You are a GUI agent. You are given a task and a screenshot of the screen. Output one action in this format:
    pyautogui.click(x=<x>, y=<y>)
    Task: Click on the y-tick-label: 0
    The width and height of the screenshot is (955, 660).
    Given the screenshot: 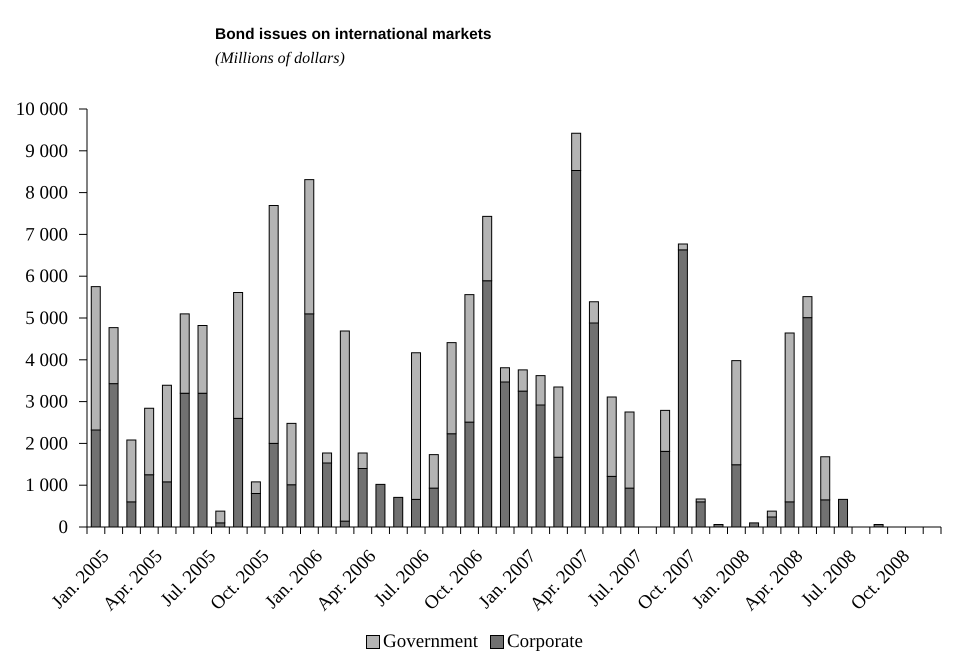 What is the action you would take?
    pyautogui.click(x=63, y=527)
    